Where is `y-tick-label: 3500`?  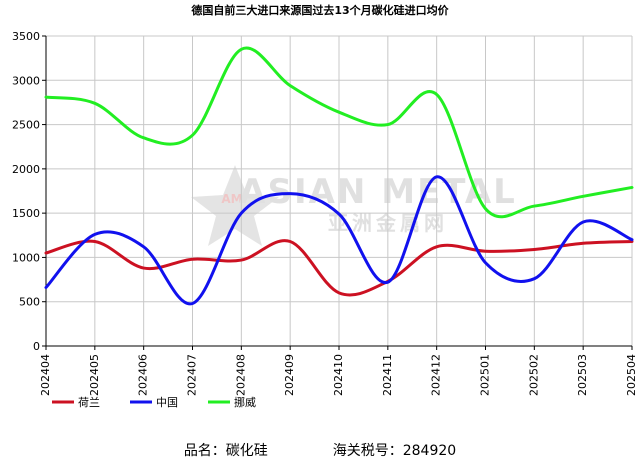
y-tick-label: 3500 is located at coordinates (26, 36).